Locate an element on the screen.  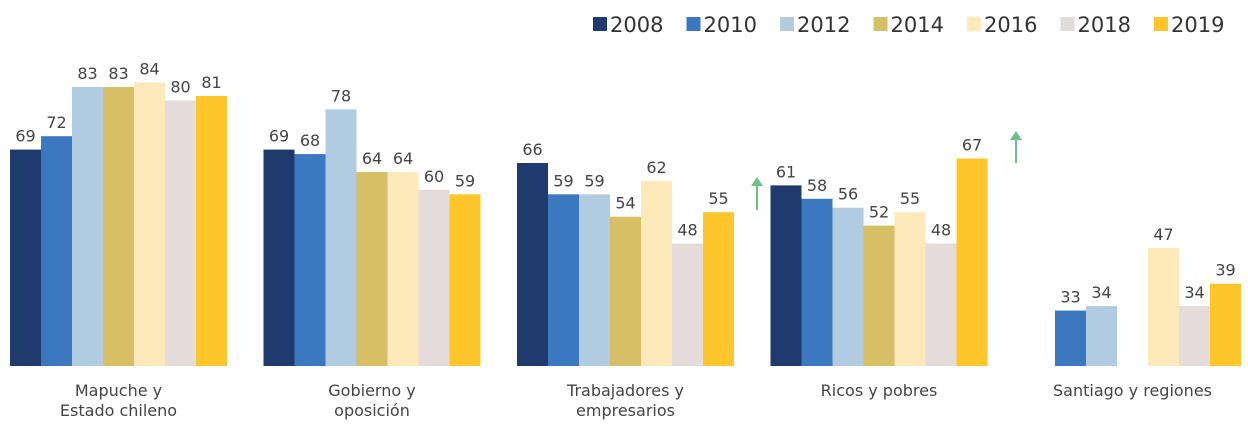
x-tick-label: oposición is located at coordinates (372, 410).